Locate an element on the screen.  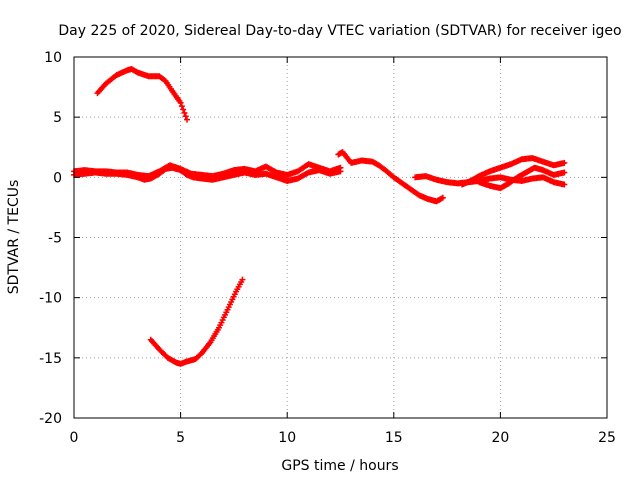
y-tick-label-0: -20 is located at coordinates (50, 419).